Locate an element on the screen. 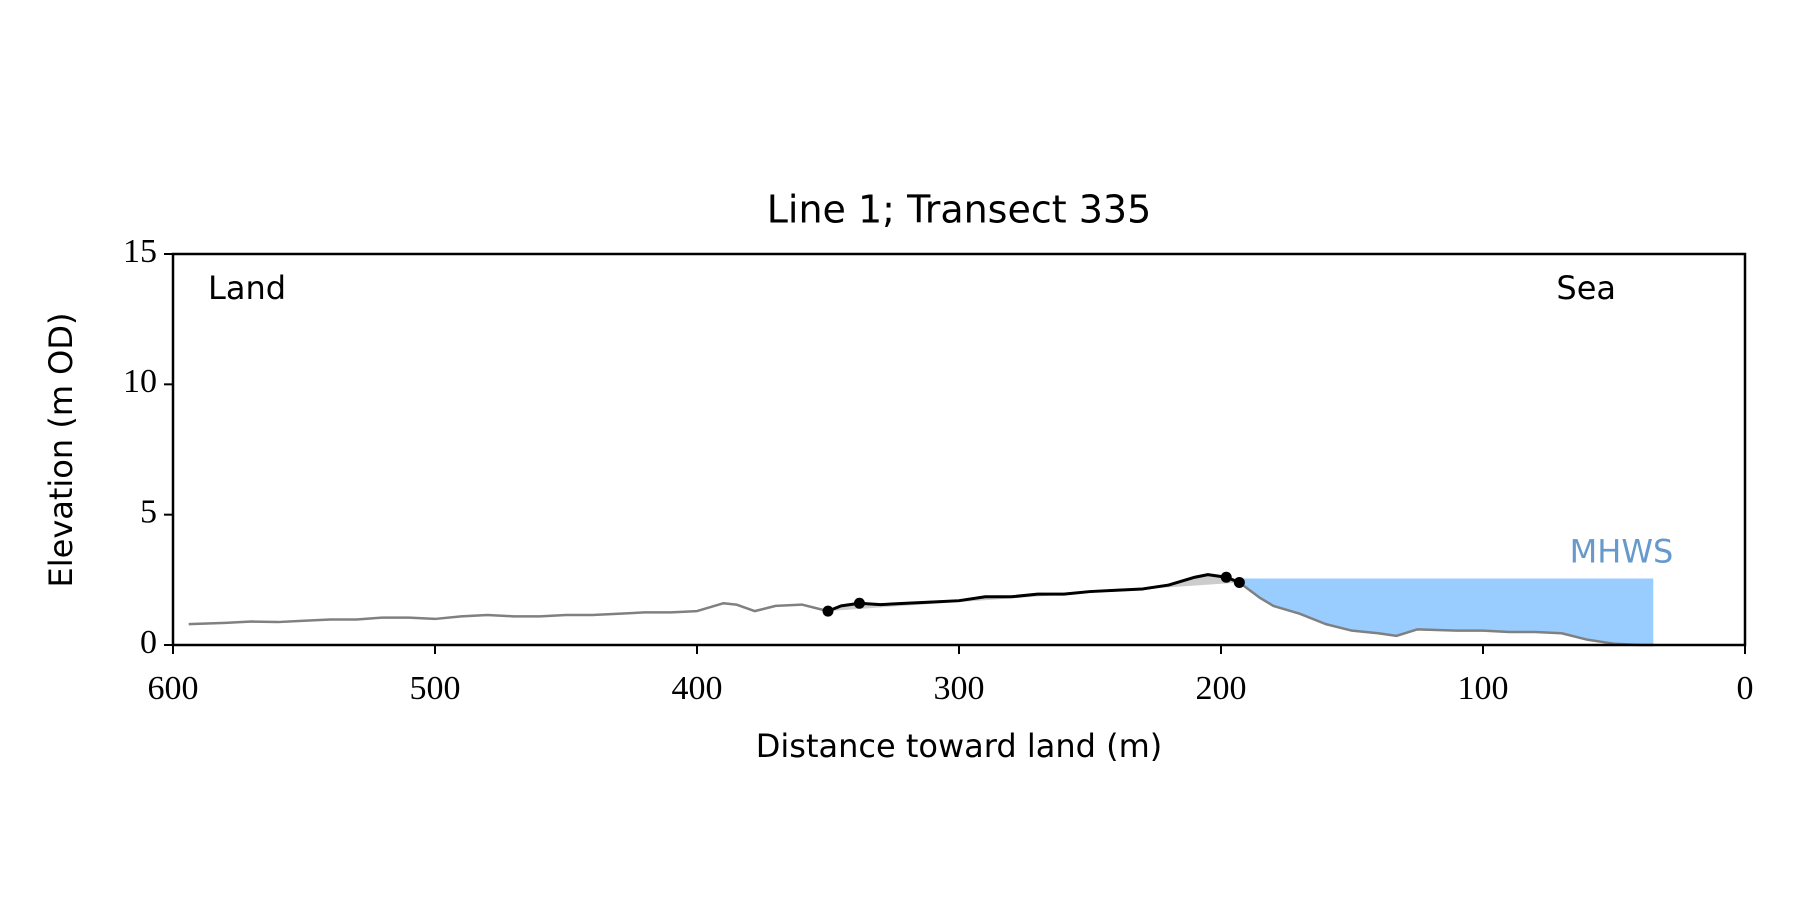 The width and height of the screenshot is (1800, 900). x-tick-label: 100 is located at coordinates (1483, 688).